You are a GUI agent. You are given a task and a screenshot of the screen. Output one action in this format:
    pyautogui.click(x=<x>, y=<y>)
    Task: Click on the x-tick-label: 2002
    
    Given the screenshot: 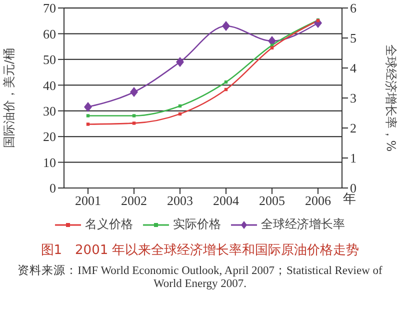 What is the action you would take?
    pyautogui.click(x=134, y=200)
    